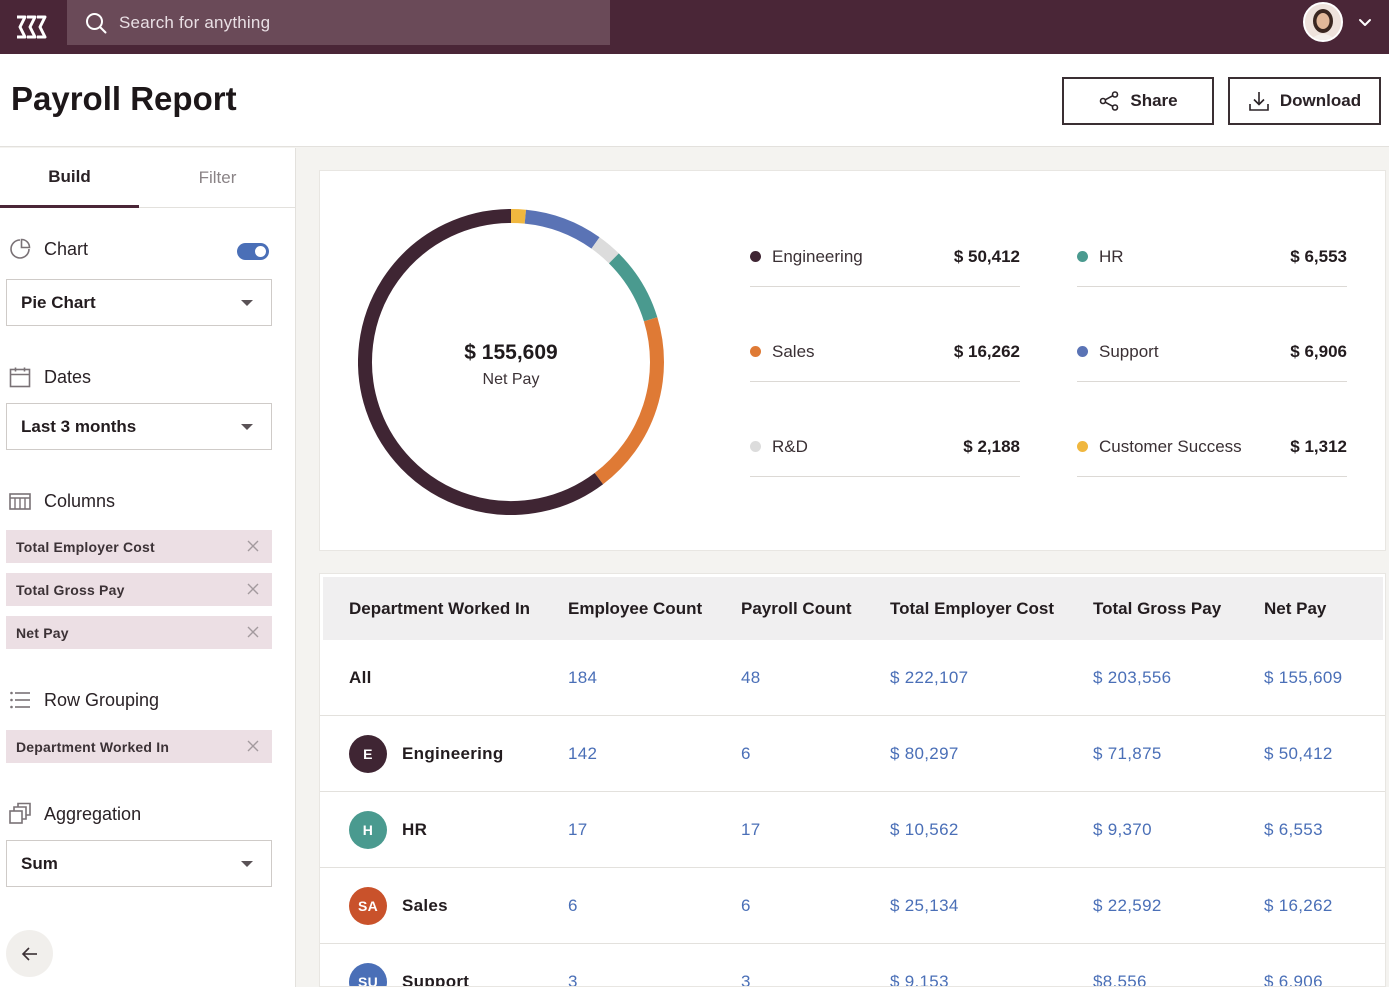  What do you see at coordinates (436, 979) in the screenshot?
I see `dept-name: Support` at bounding box center [436, 979].